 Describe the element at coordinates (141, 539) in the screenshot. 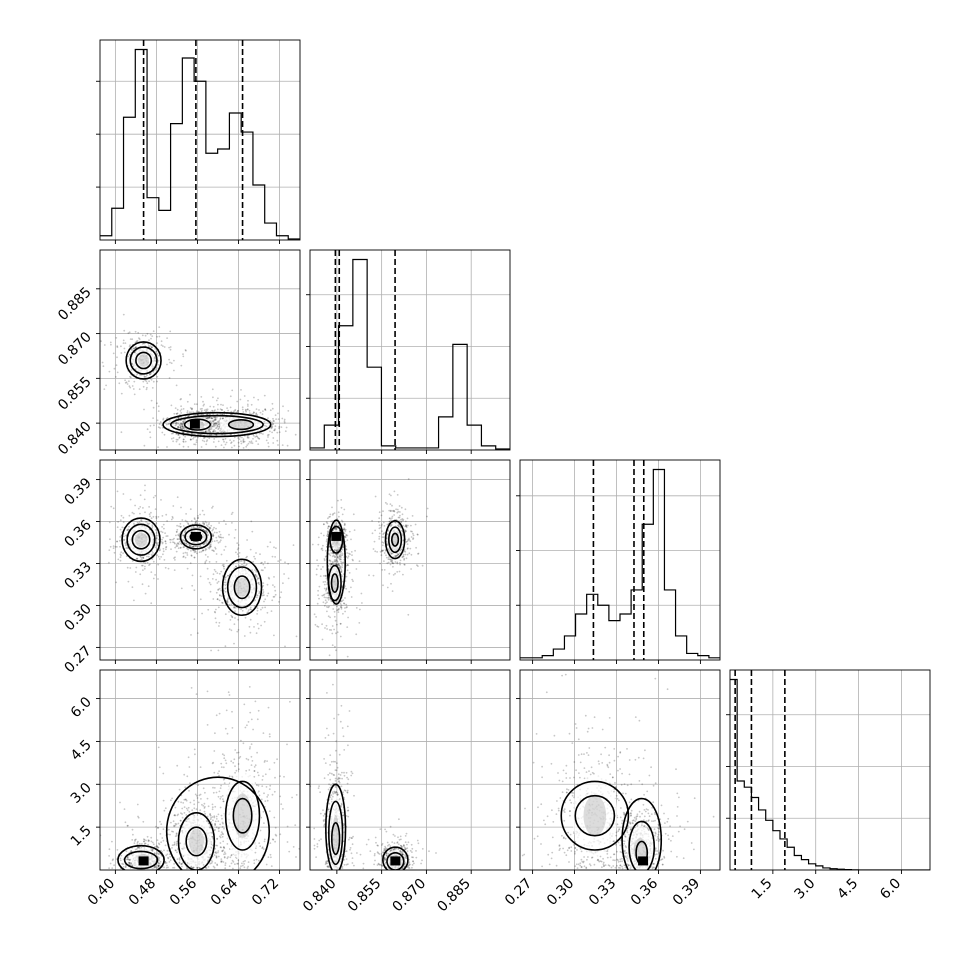

I see `density-fill` at that location.